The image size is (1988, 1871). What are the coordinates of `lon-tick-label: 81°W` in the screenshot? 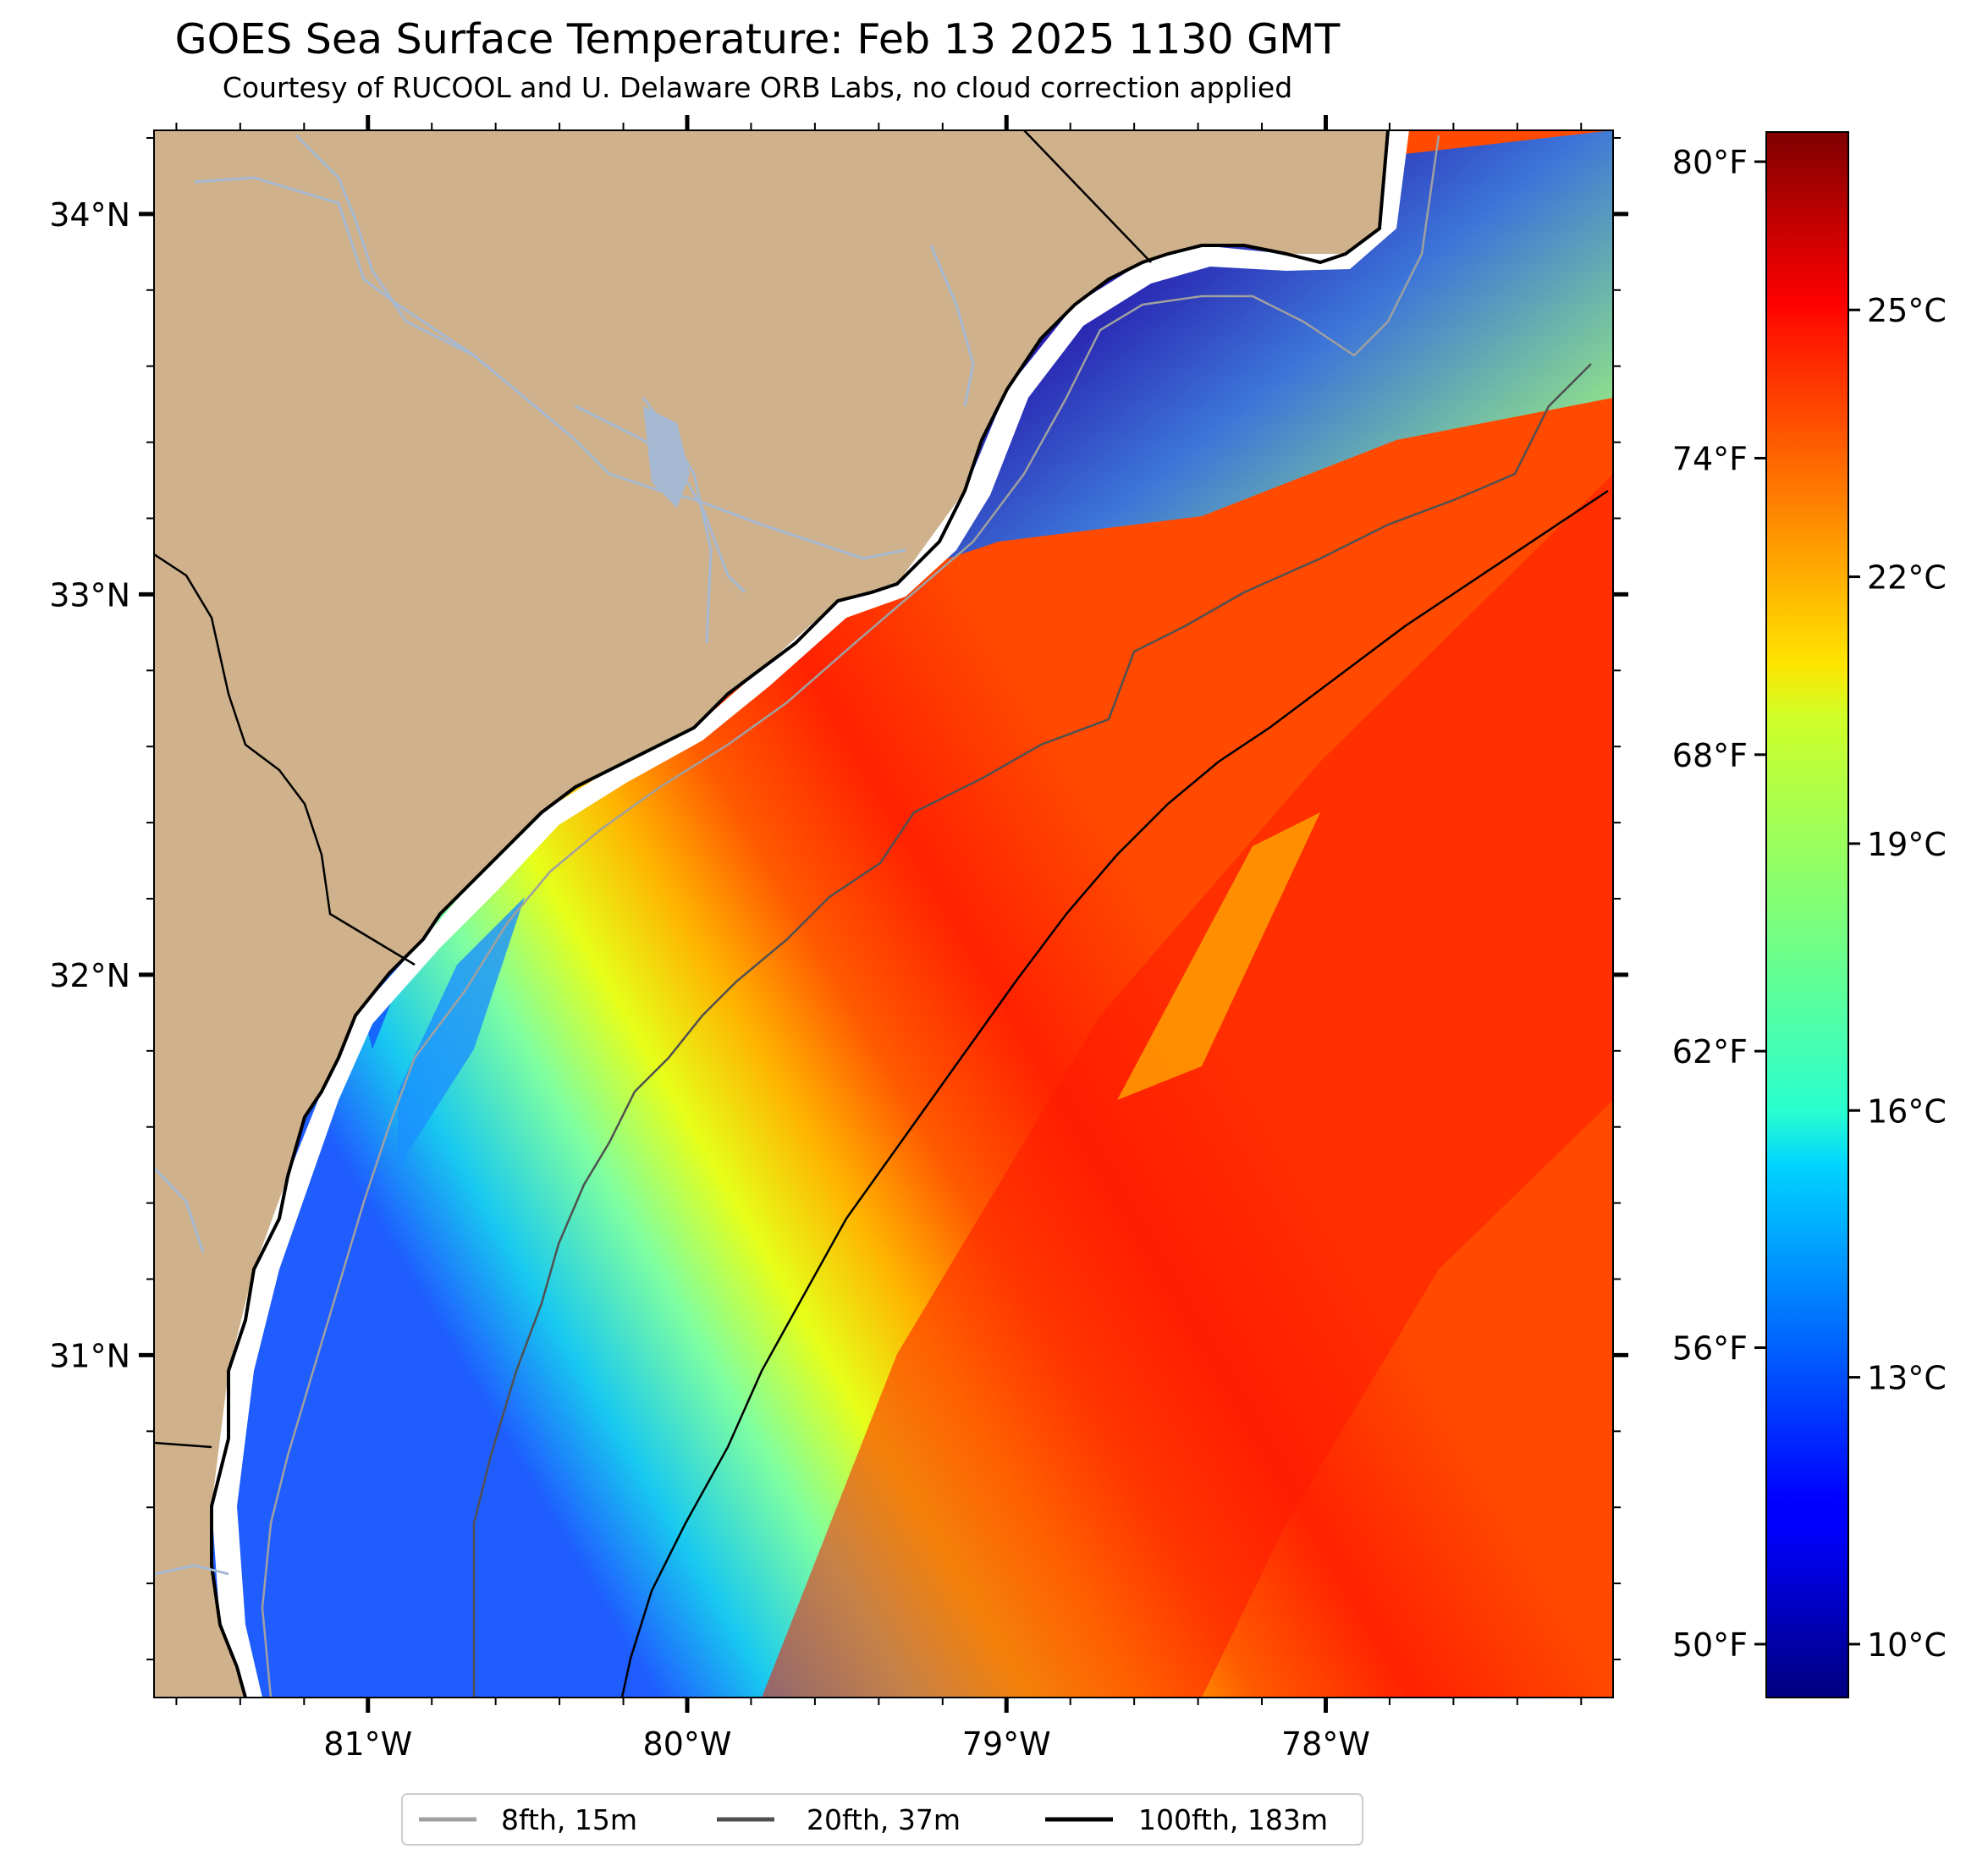 It's located at (367, 1744).